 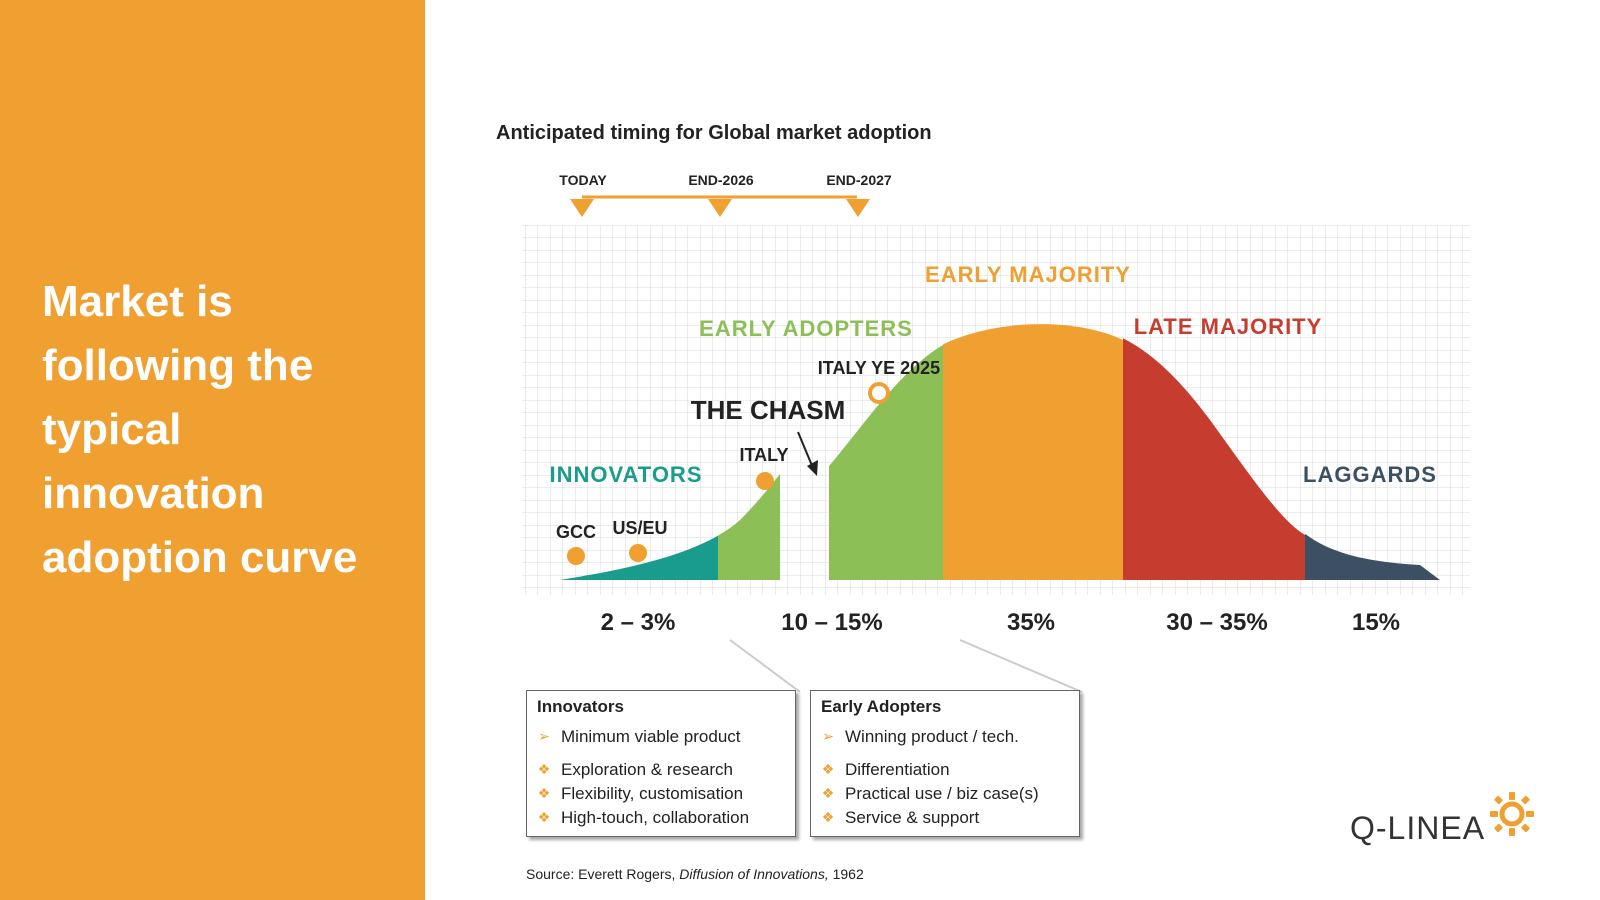 I want to click on marker-label-italy: ITALY, so click(x=763, y=455).